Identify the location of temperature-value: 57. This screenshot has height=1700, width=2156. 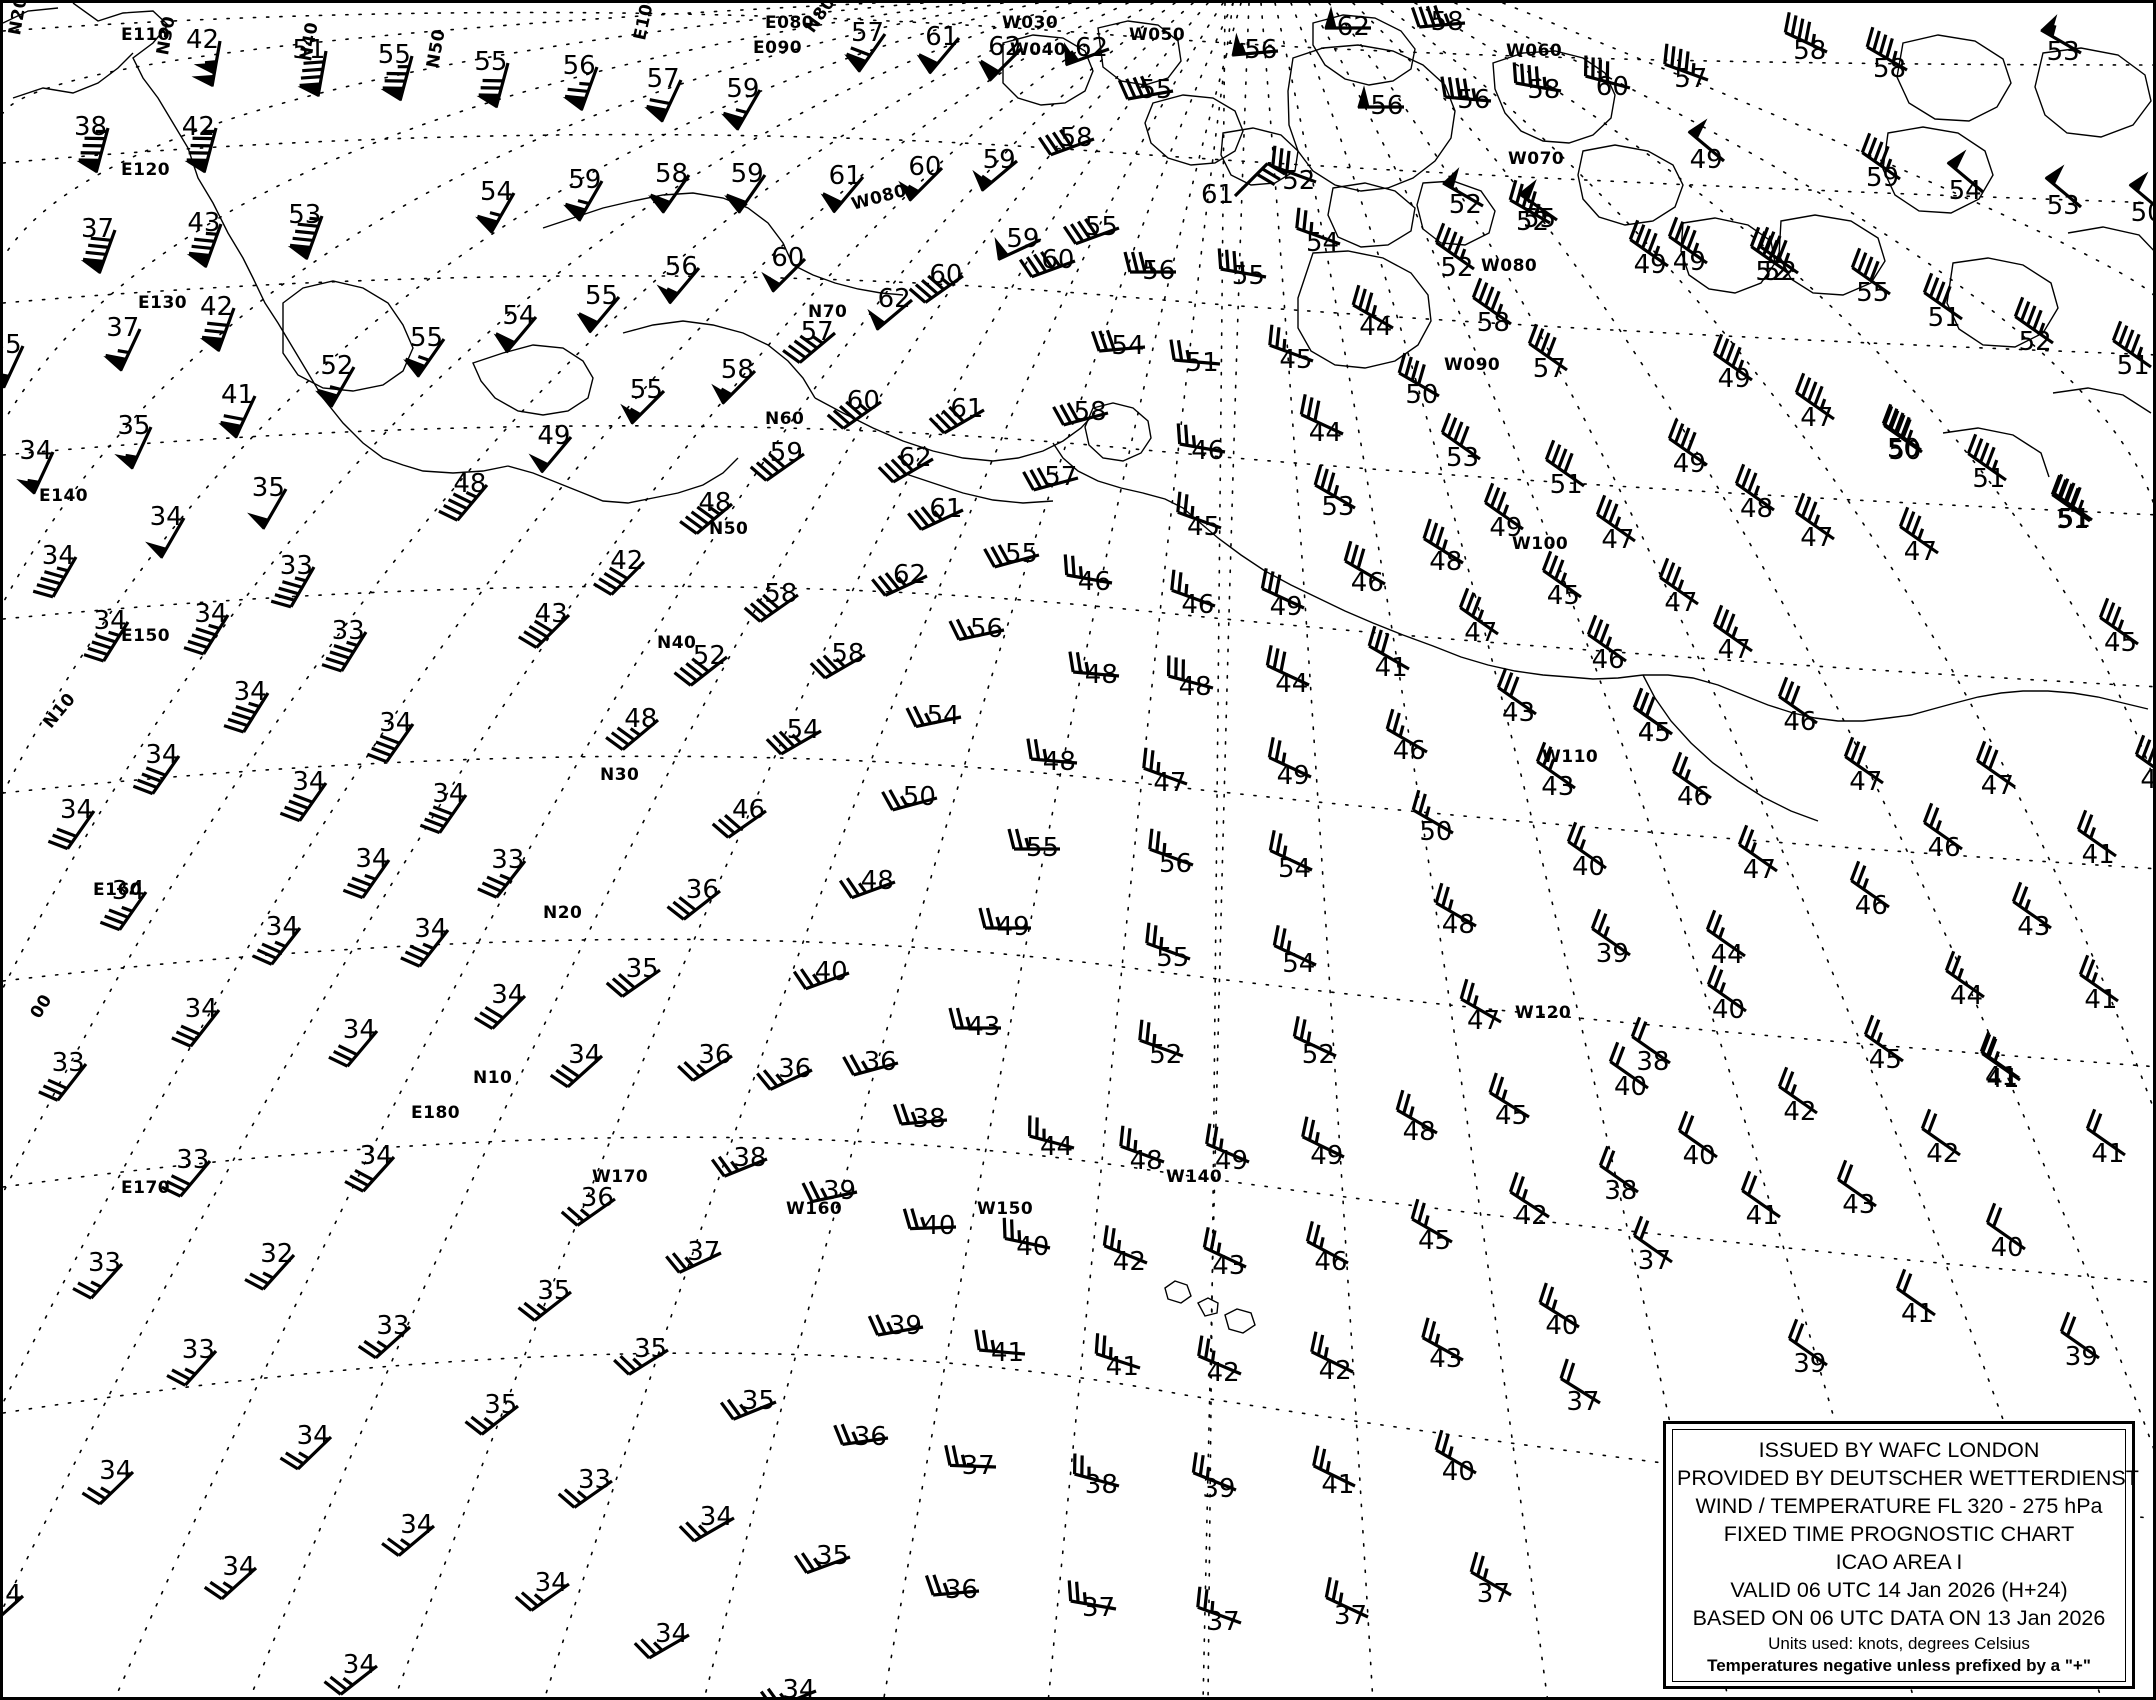
(817, 332).